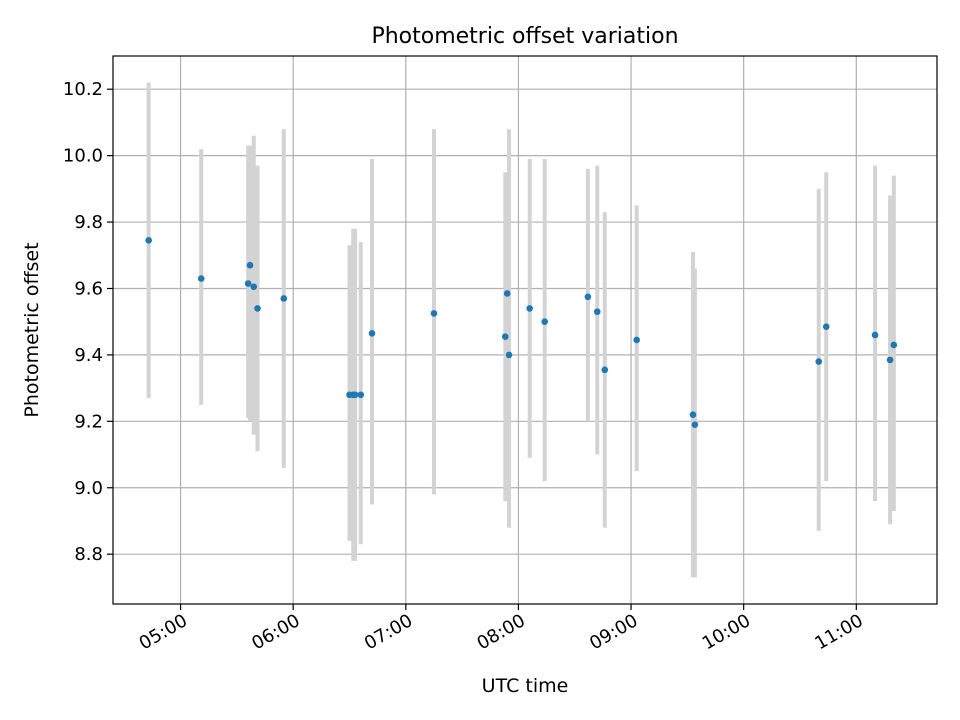 The height and width of the screenshot is (720, 960). What do you see at coordinates (83, 156) in the screenshot?
I see `y-tick-label: 10.0` at bounding box center [83, 156].